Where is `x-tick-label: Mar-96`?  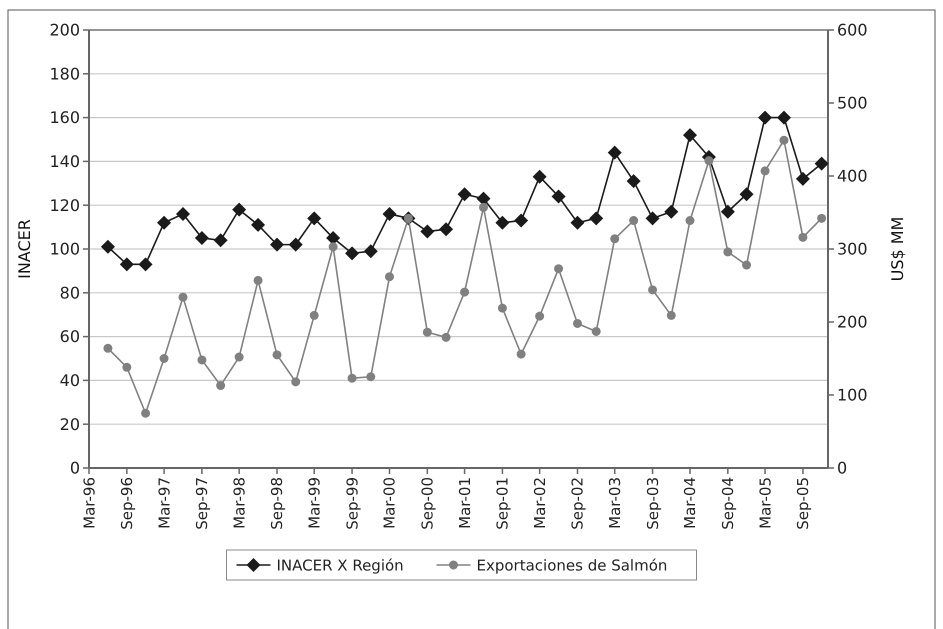
x-tick-label: Mar-96 is located at coordinates (89, 503).